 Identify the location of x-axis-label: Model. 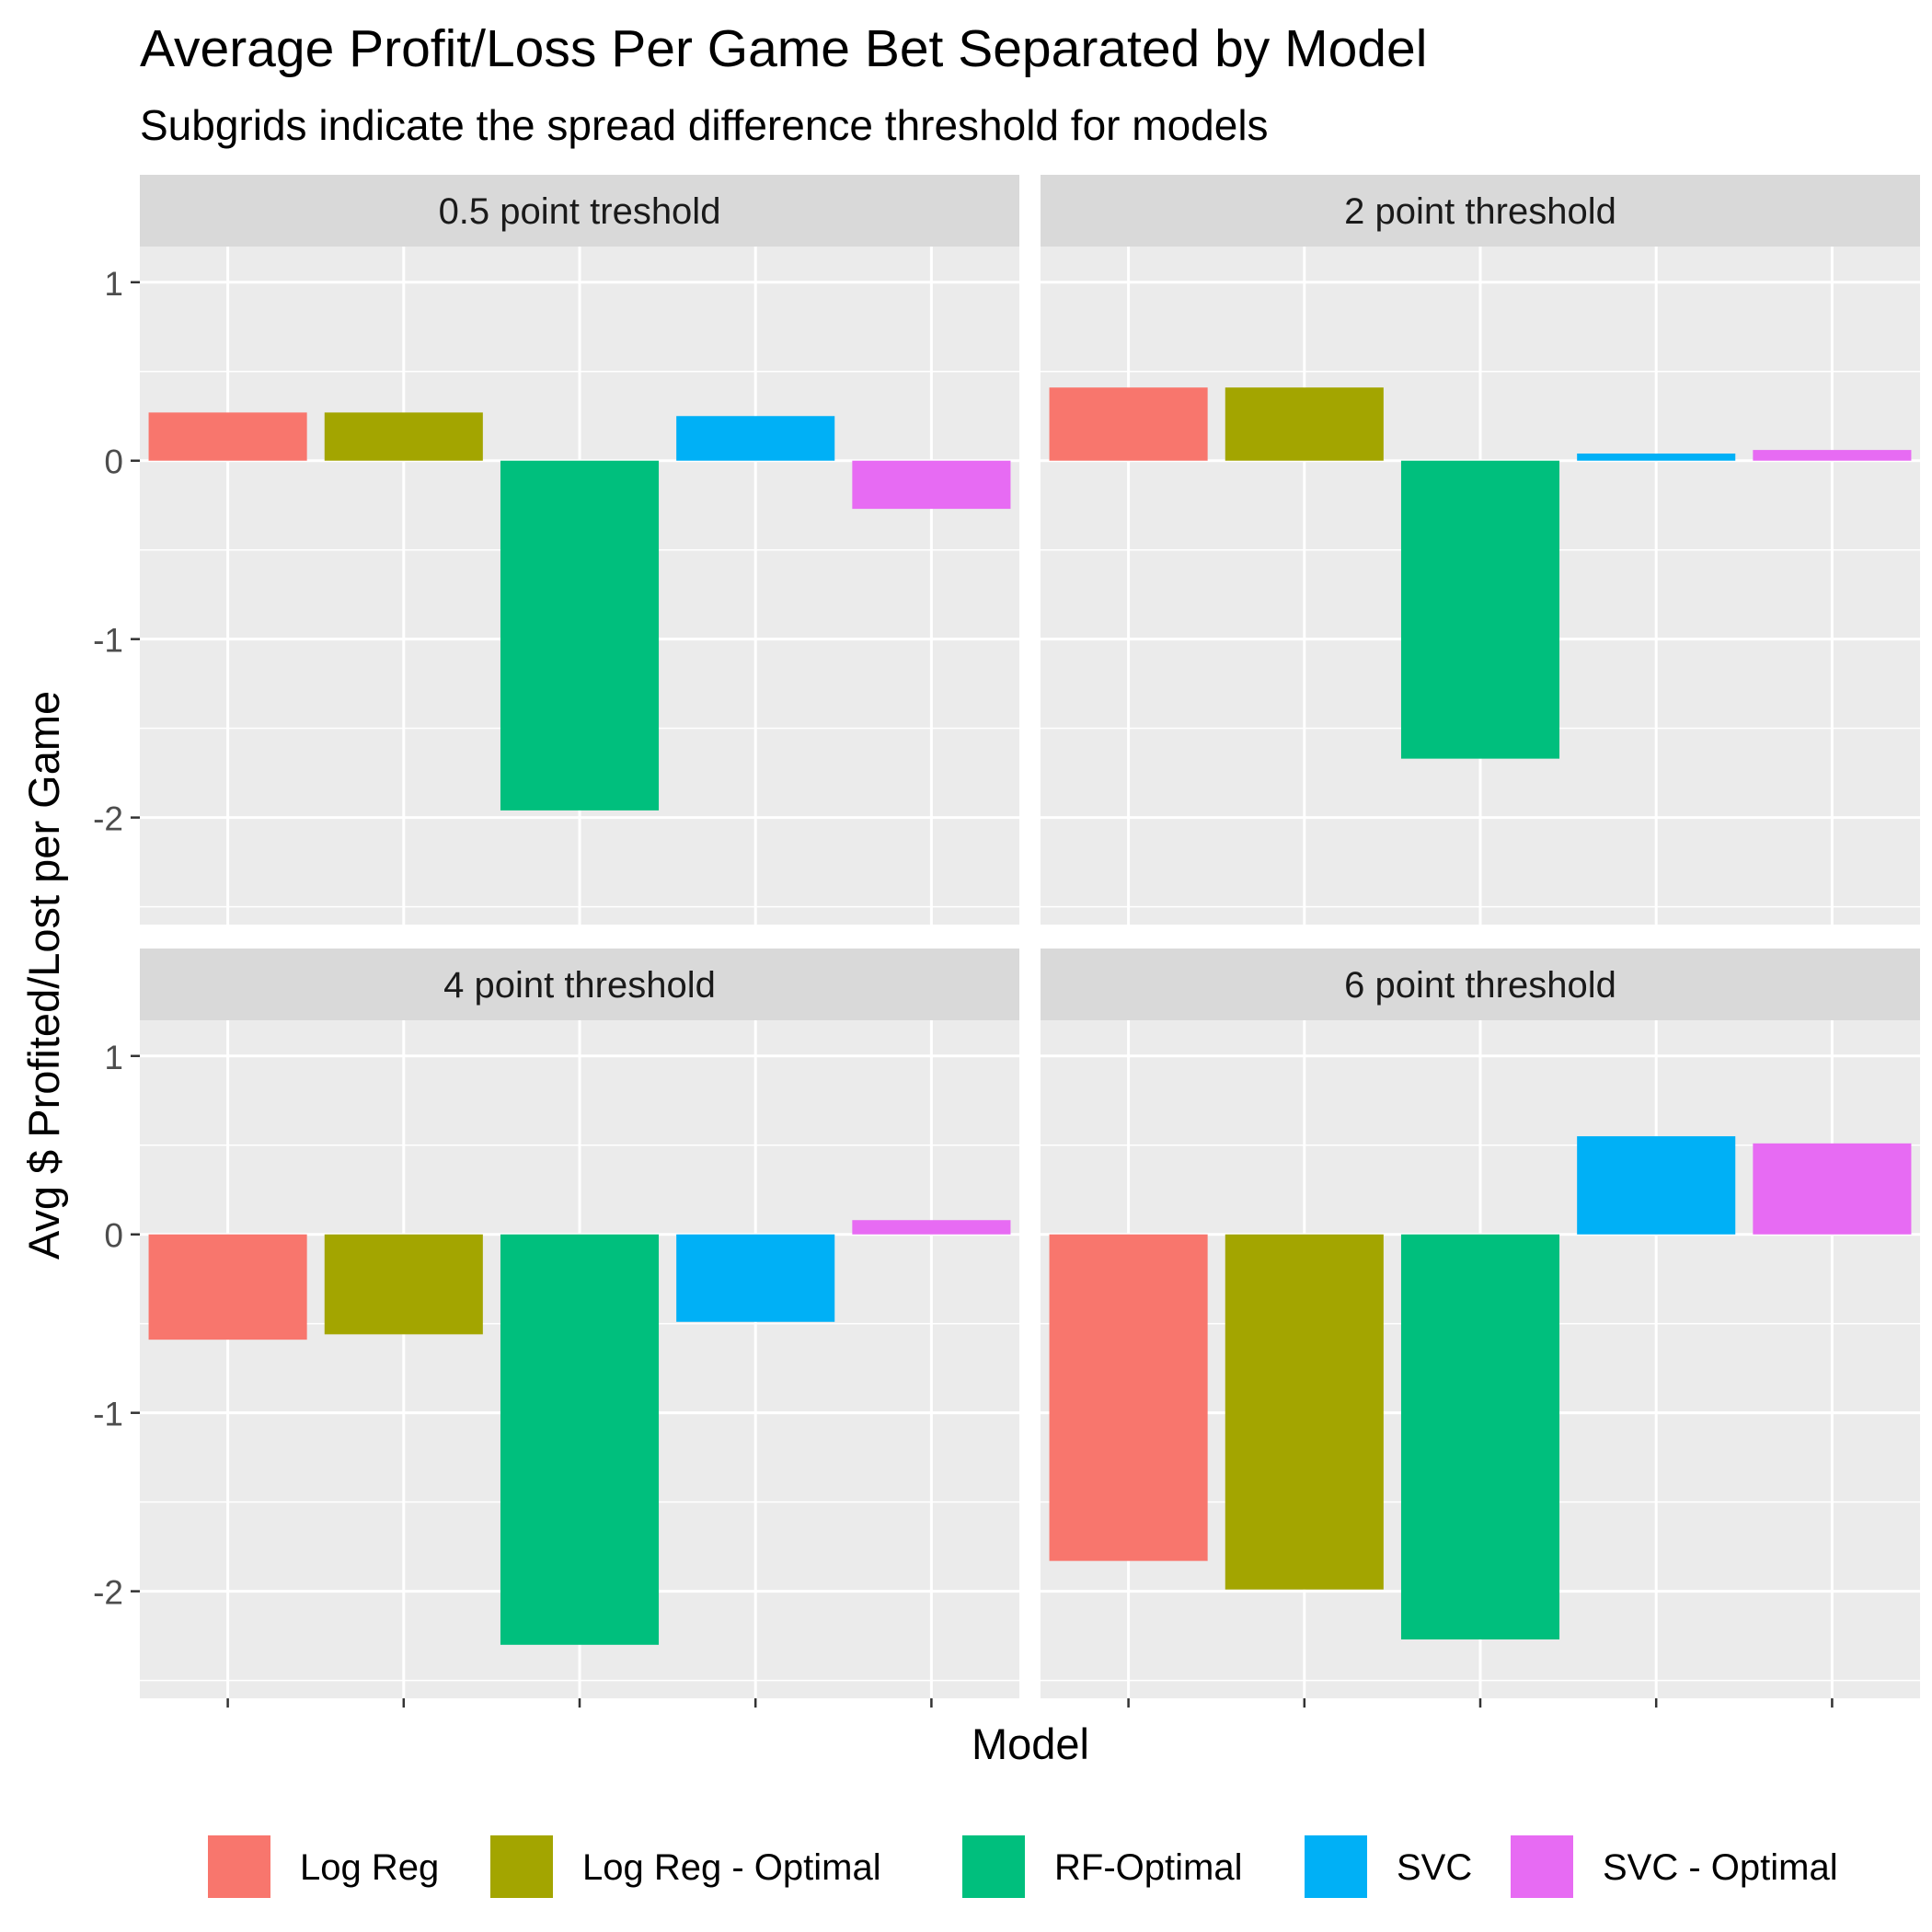
(1030, 1743).